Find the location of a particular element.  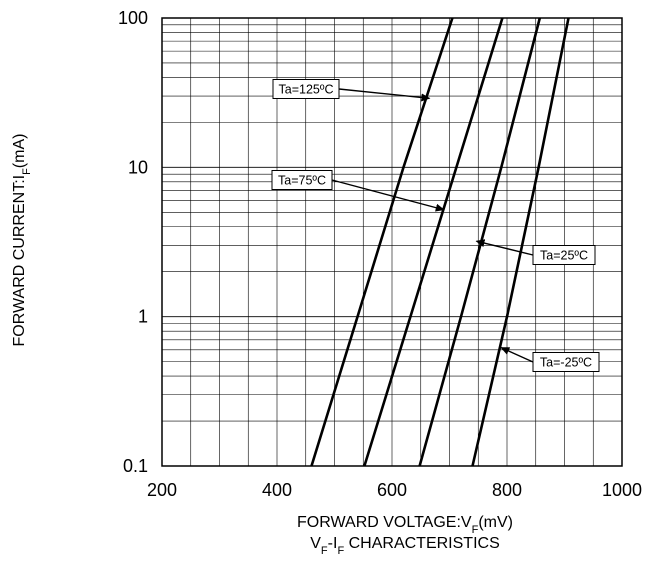

series-line is located at coordinates (520, 242).